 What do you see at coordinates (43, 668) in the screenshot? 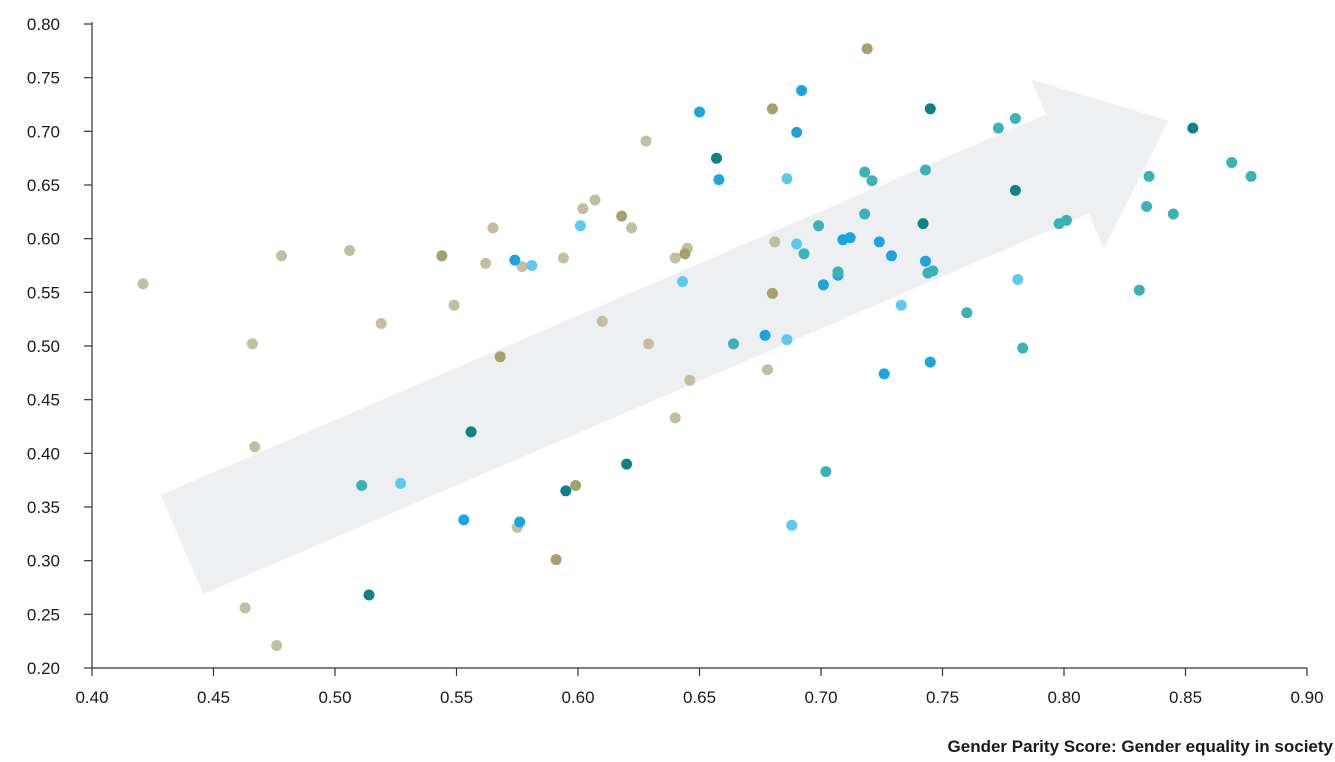
I see `y-tick-label: 0.20` at bounding box center [43, 668].